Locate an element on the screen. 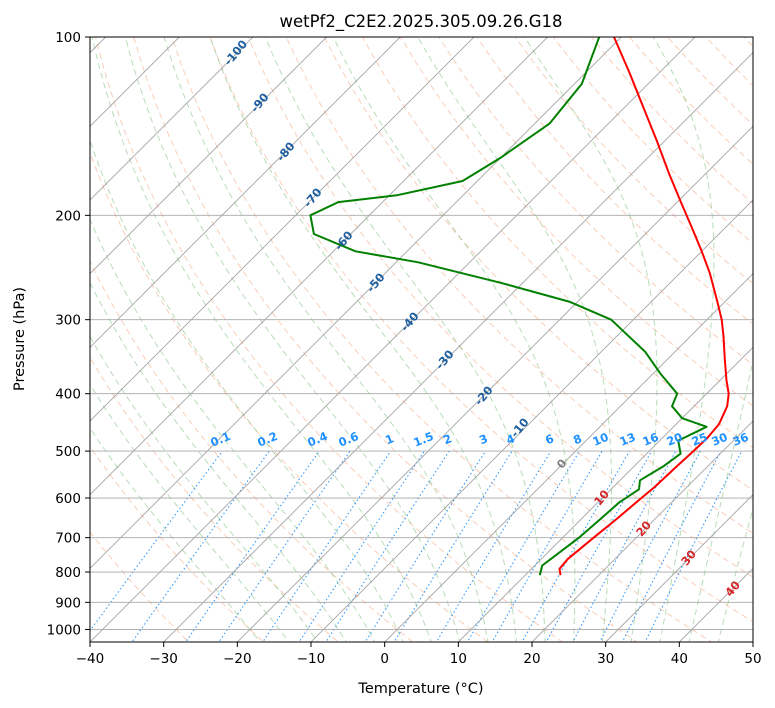  y-tick-label: 200 is located at coordinates (68, 216).